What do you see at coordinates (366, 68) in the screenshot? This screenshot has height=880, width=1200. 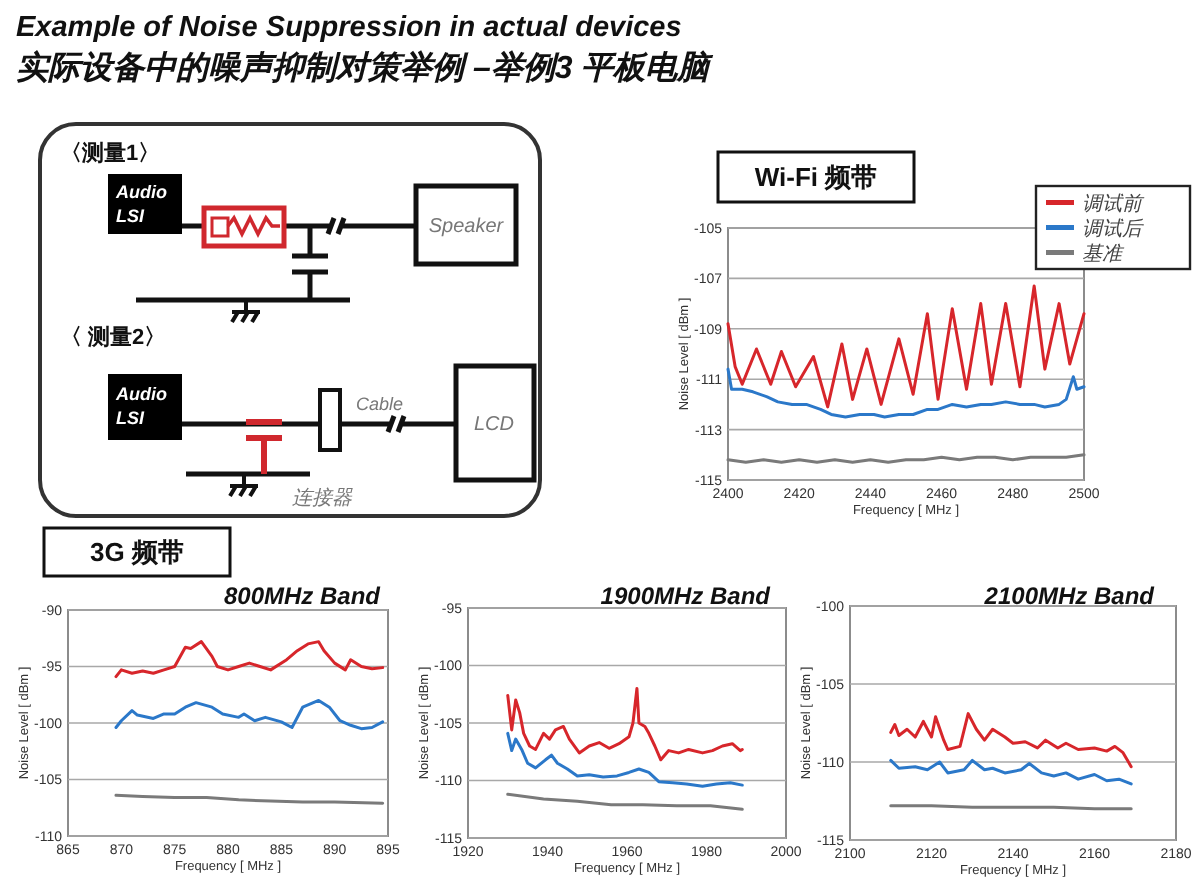 I see `text: 实际设备中的噪声抑制对策举例 –举例3 平板电脑` at bounding box center [366, 68].